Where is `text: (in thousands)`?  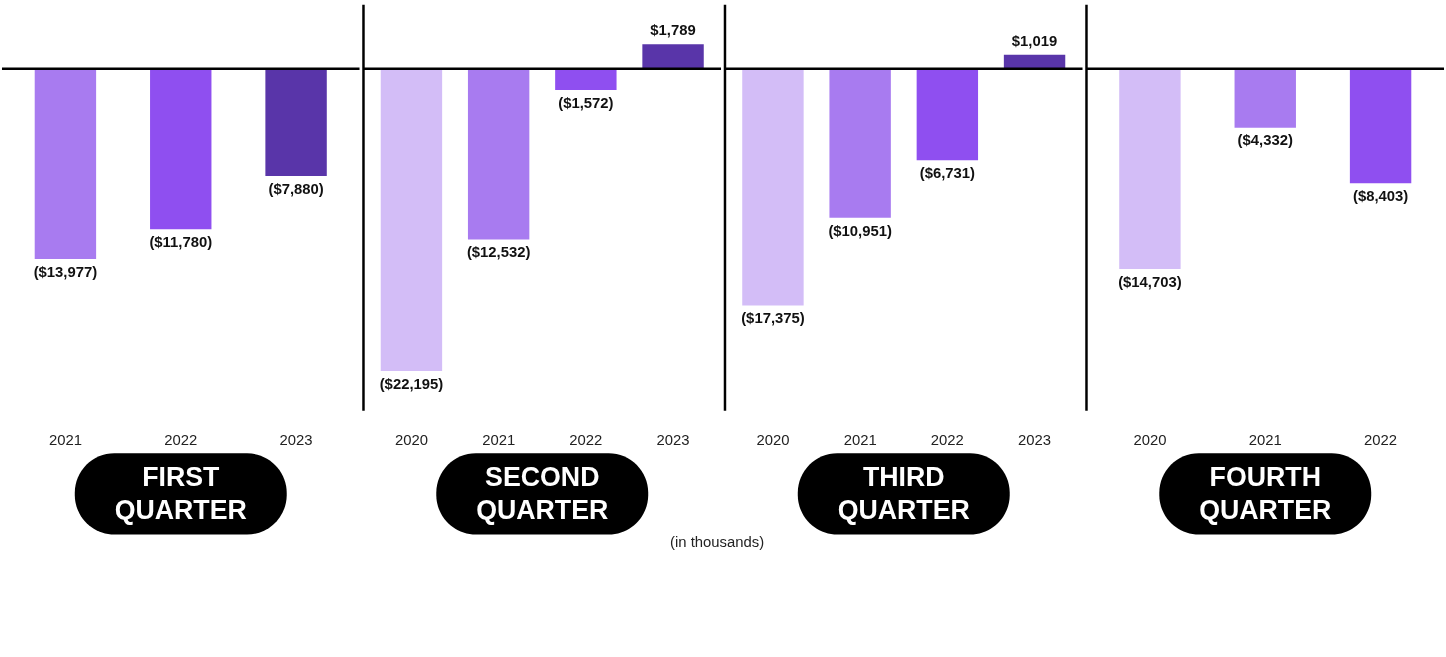 text: (in thousands) is located at coordinates (717, 542).